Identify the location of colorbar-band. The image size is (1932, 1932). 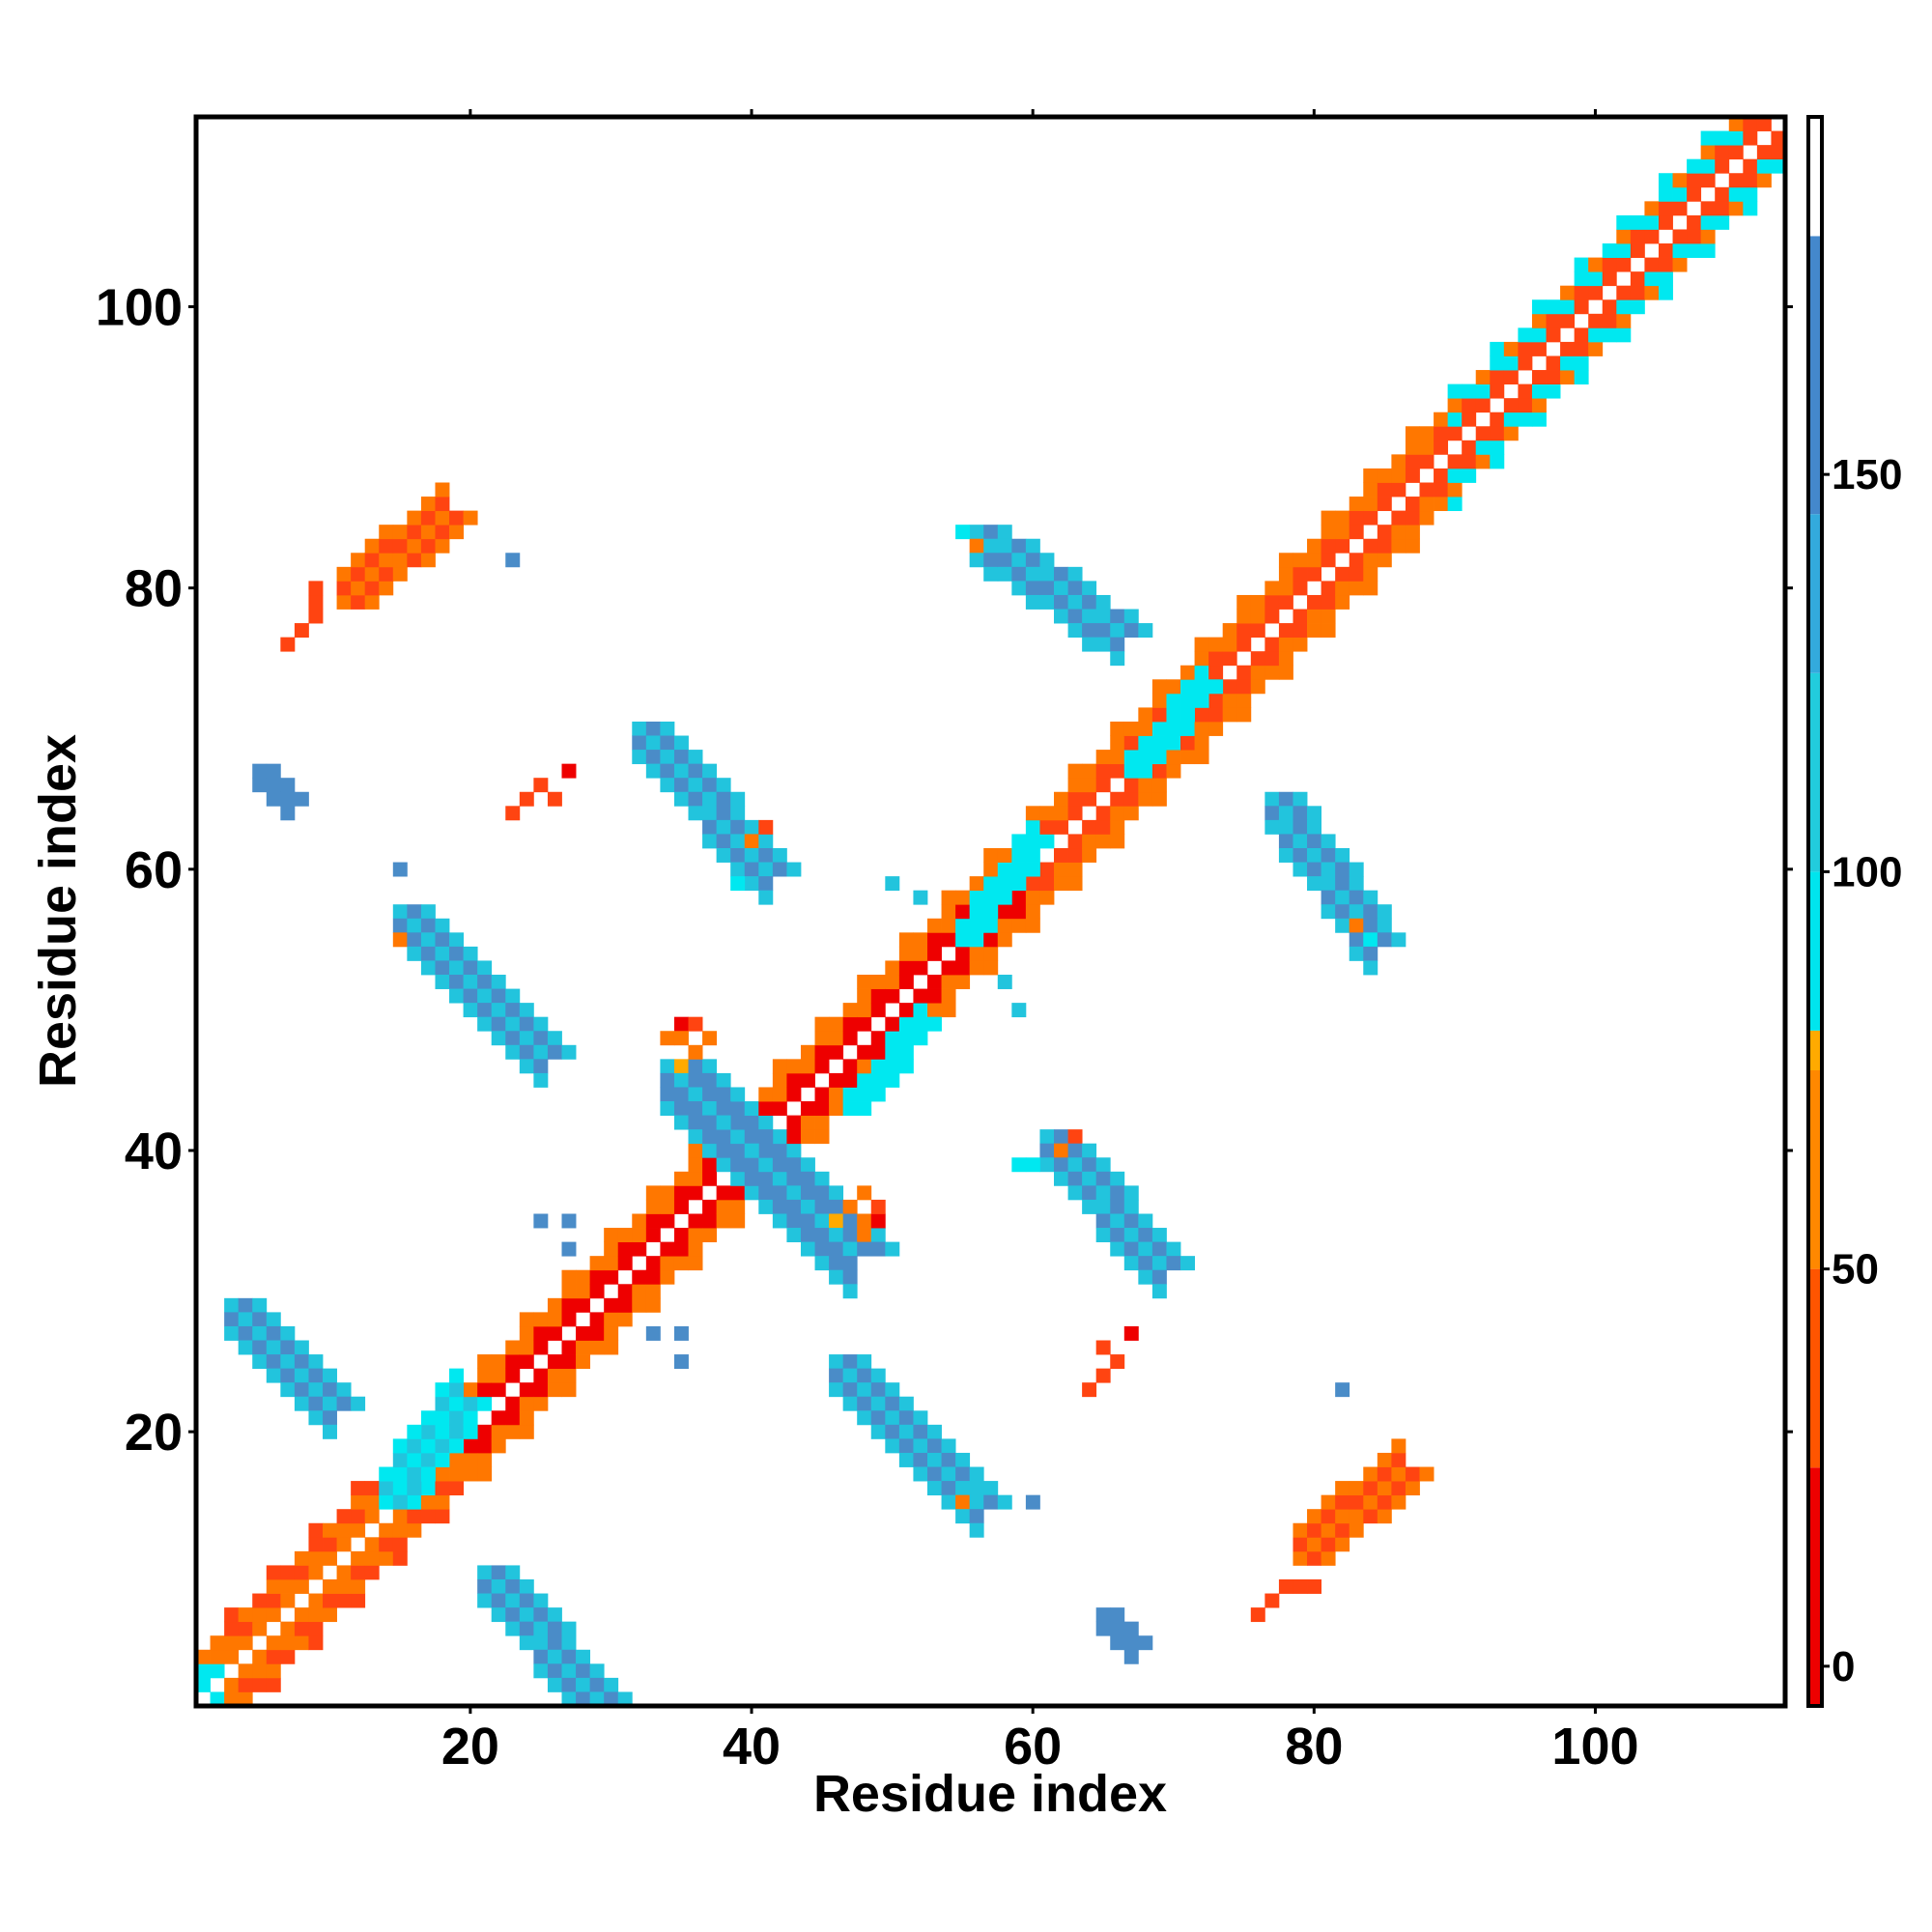
(1815, 951).